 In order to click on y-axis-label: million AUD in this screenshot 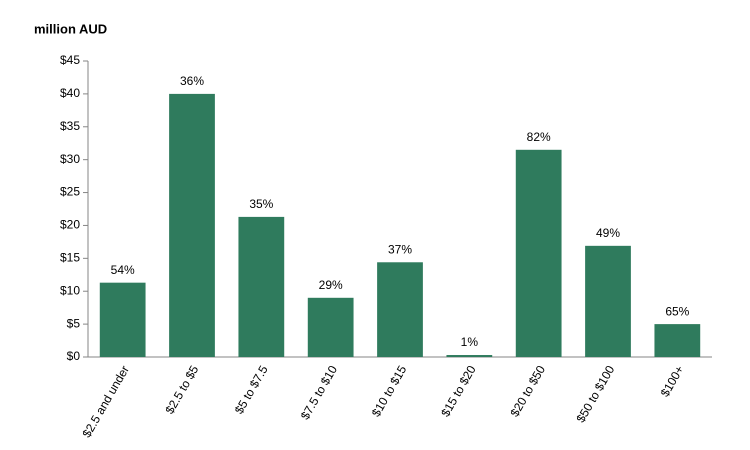, I will do `click(70, 28)`.